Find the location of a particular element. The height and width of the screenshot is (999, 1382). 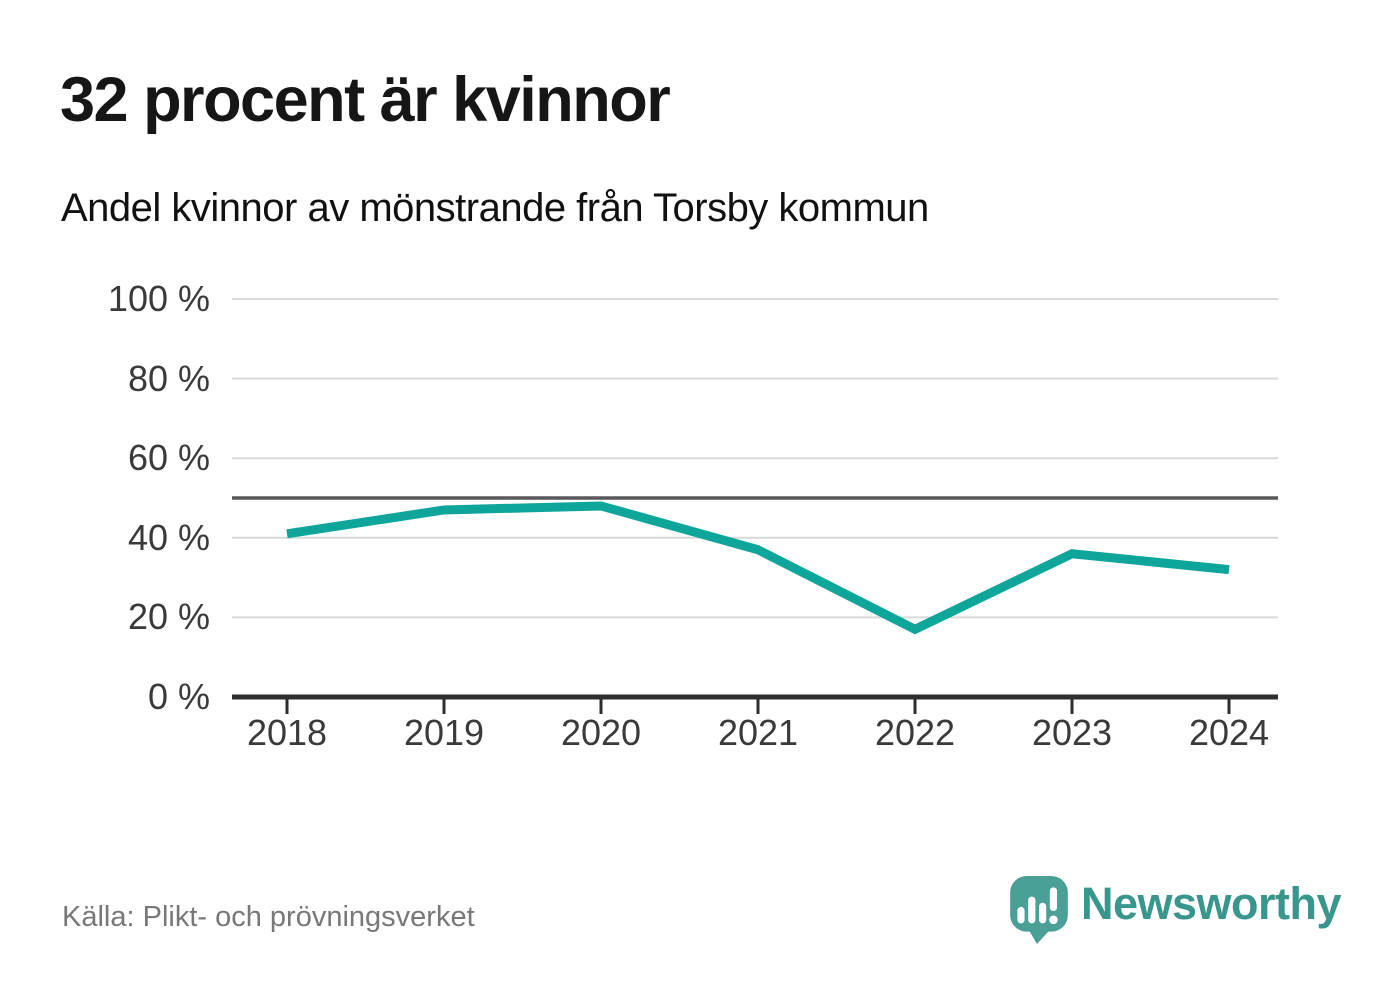

speech-bubble-bar-chart-exclamation-icon is located at coordinates (1039, 910).